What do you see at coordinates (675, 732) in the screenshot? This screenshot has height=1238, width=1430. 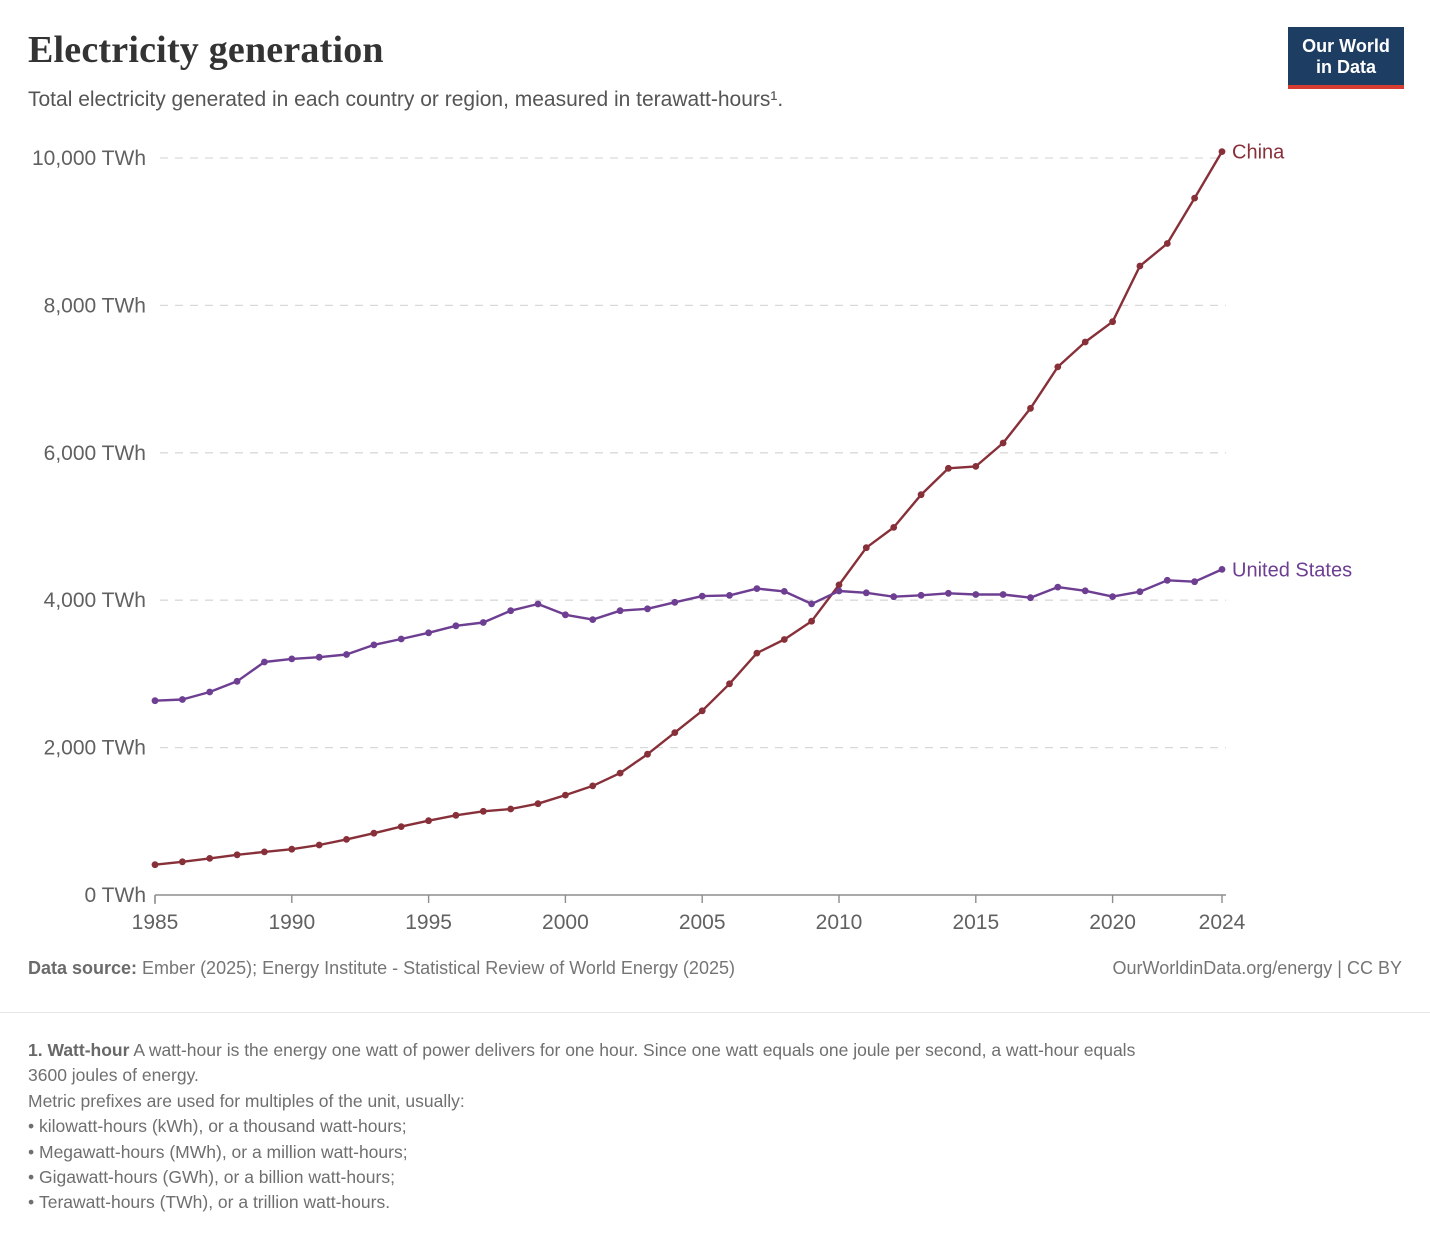 I see `data-point-china-2004` at bounding box center [675, 732].